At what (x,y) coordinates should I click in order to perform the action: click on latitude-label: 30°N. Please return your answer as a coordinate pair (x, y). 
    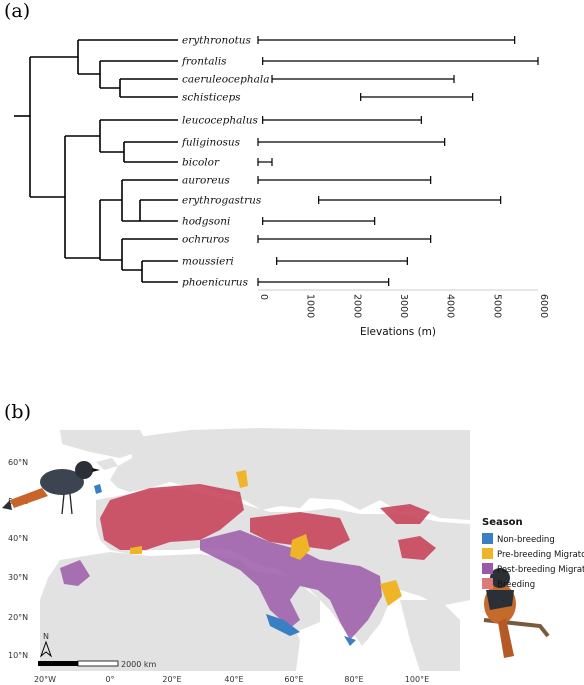
    Looking at the image, I should click on (18, 577).